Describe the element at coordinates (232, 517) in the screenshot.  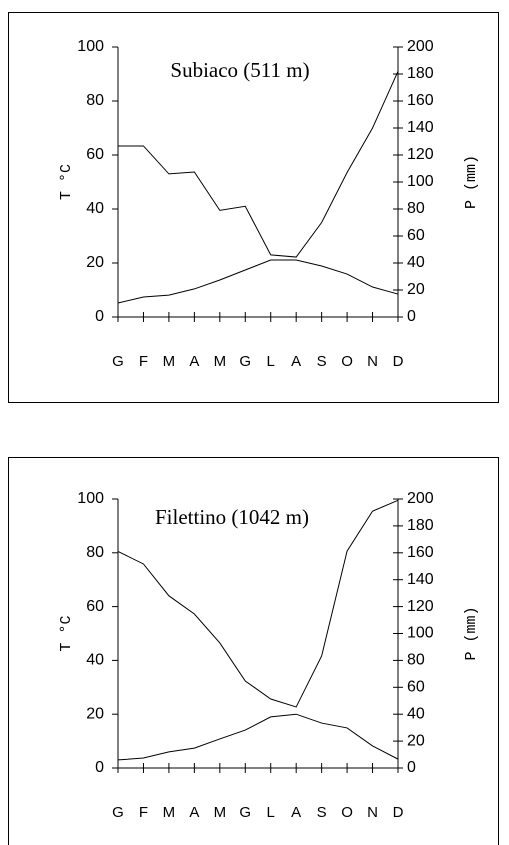
I see `chart-title: Filettino (1042 m)` at that location.